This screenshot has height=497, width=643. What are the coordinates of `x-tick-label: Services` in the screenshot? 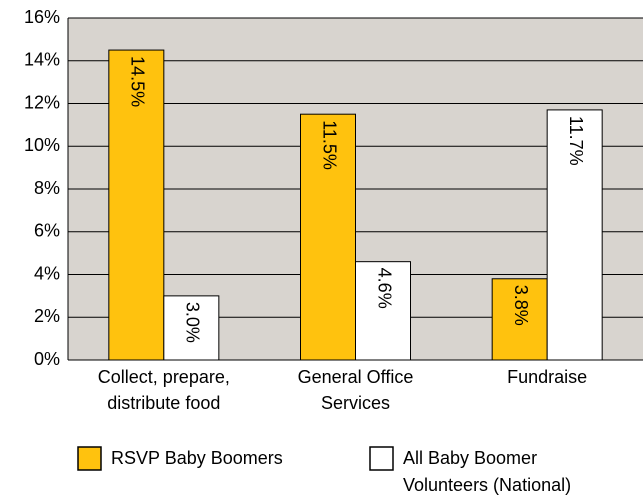 It's located at (355, 403).